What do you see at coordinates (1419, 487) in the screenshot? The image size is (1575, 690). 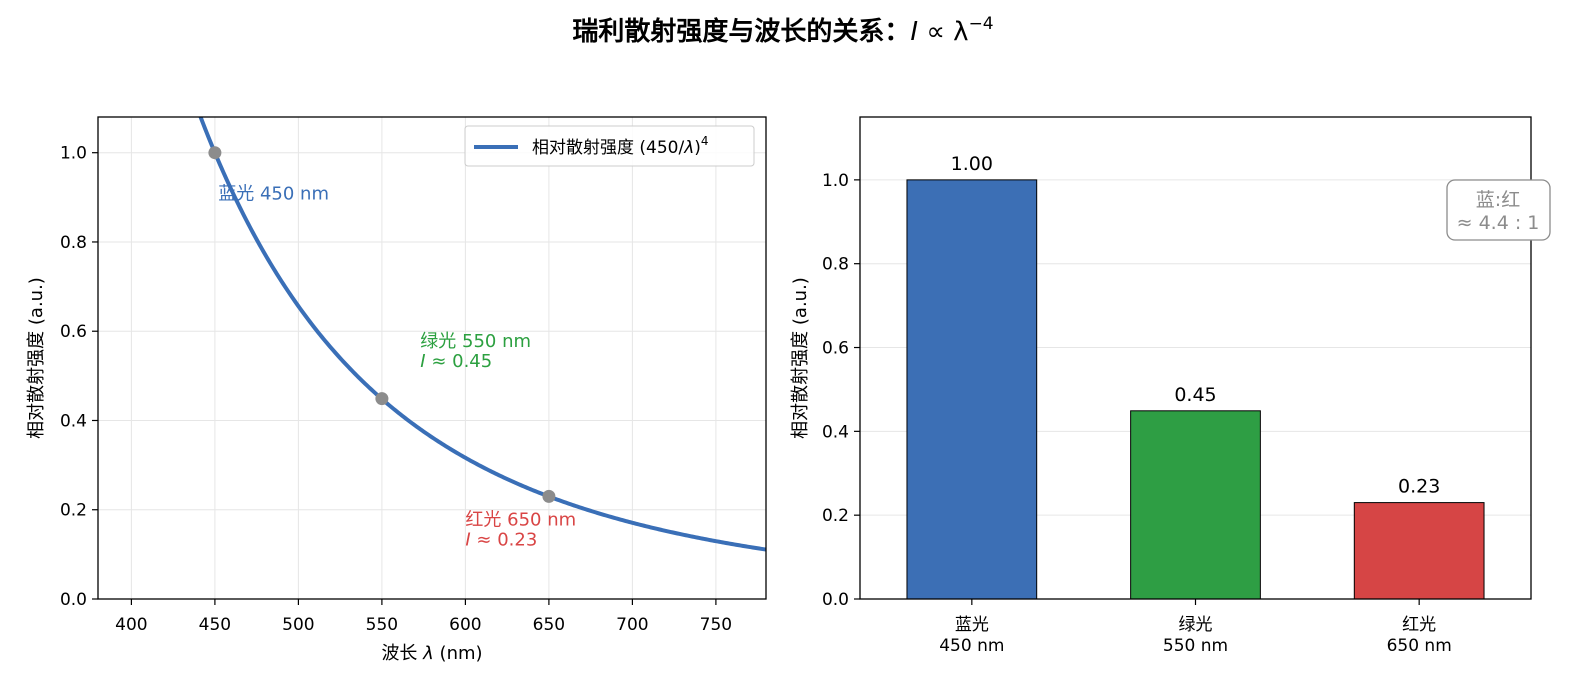 I see `bar-value-label: 0.23` at bounding box center [1419, 487].